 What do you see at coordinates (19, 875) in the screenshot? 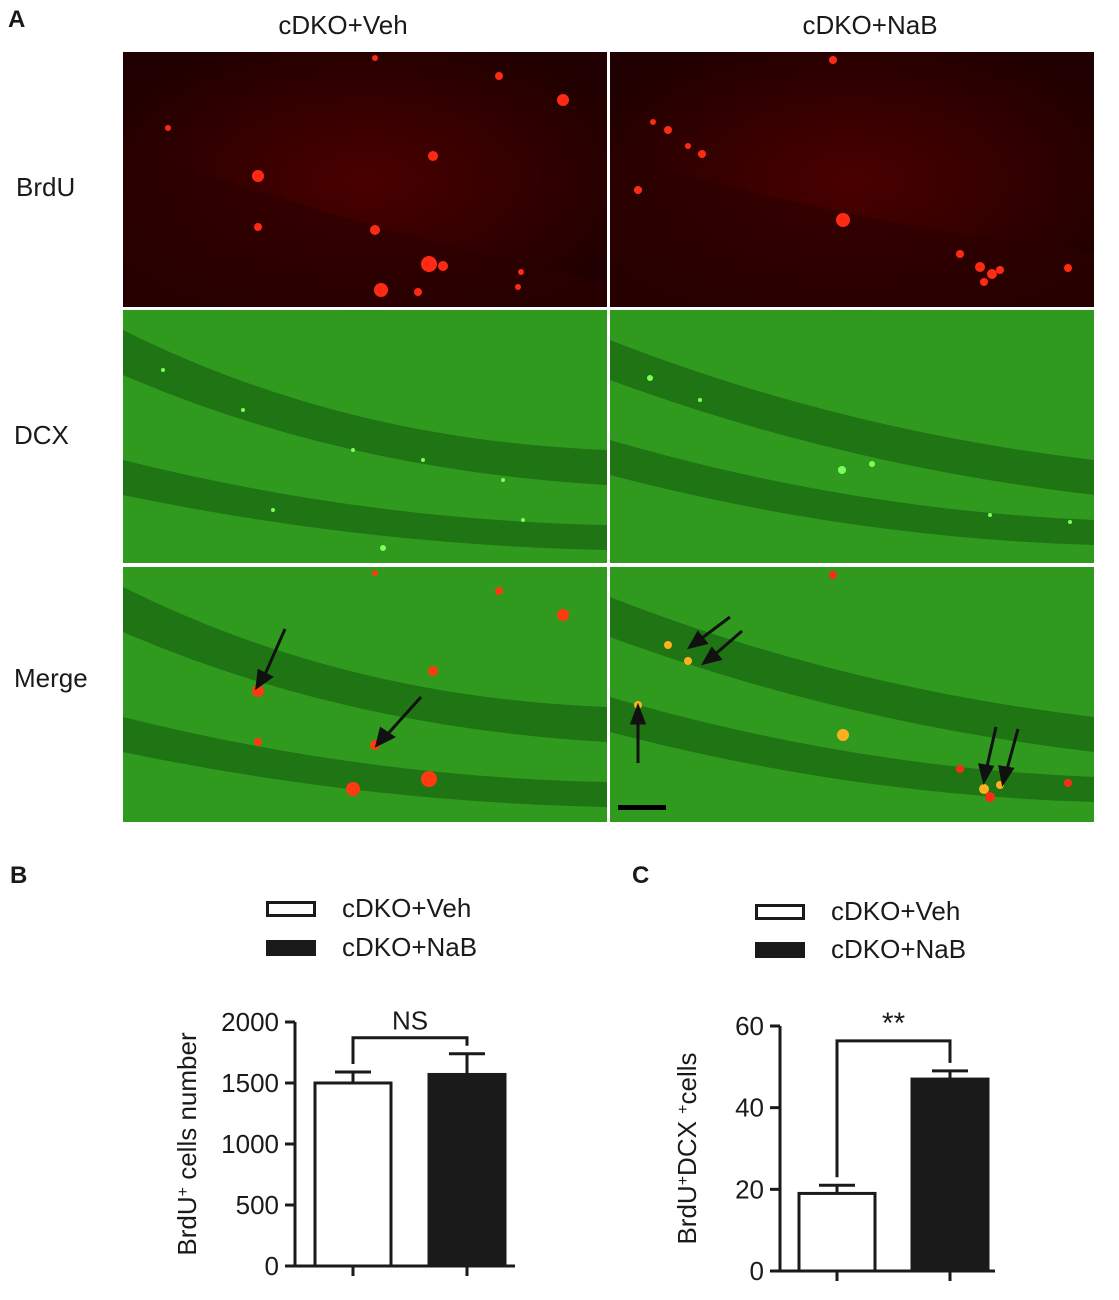
I see `panel-b-letter: B` at bounding box center [19, 875].